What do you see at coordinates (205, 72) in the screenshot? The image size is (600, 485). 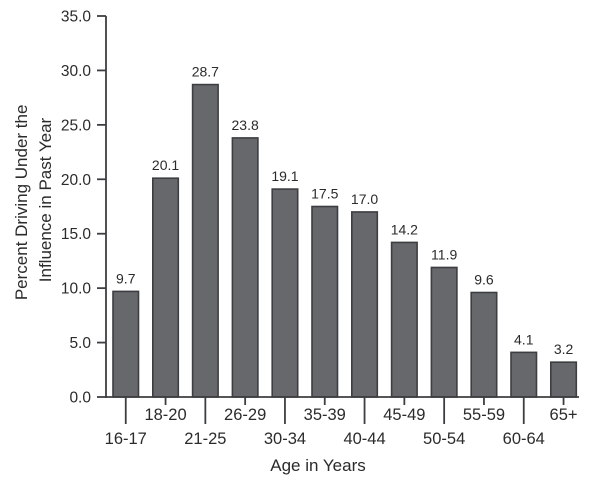 I see `bar-value-label: 28.7` at bounding box center [205, 72].